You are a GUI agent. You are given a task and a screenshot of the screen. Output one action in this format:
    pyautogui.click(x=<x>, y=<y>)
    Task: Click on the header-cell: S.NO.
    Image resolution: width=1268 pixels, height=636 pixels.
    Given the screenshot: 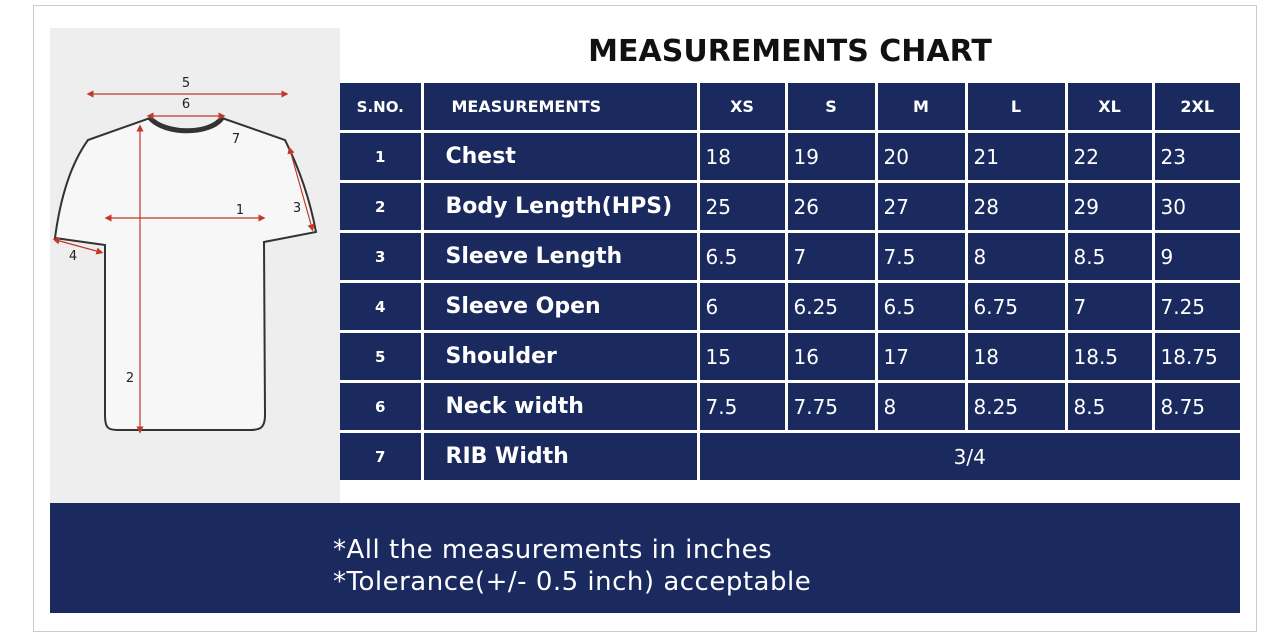 What is the action you would take?
    pyautogui.click(x=382, y=106)
    